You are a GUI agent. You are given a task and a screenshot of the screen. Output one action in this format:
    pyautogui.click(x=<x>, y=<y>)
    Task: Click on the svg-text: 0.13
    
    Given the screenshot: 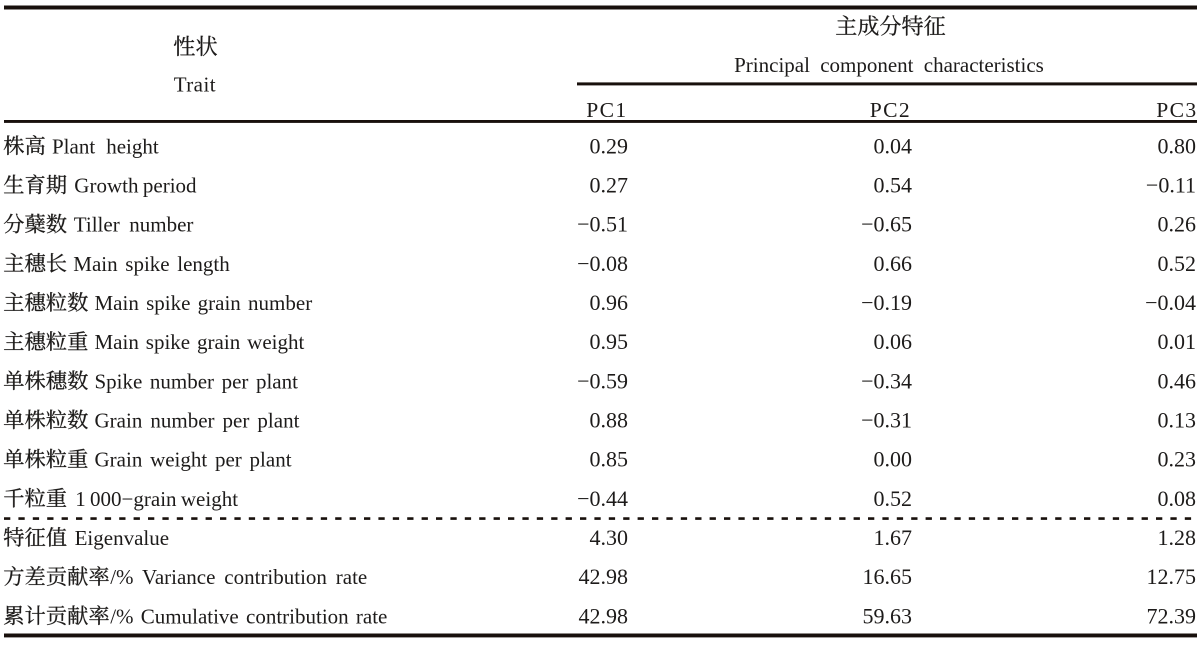 What is the action you would take?
    pyautogui.click(x=1177, y=420)
    